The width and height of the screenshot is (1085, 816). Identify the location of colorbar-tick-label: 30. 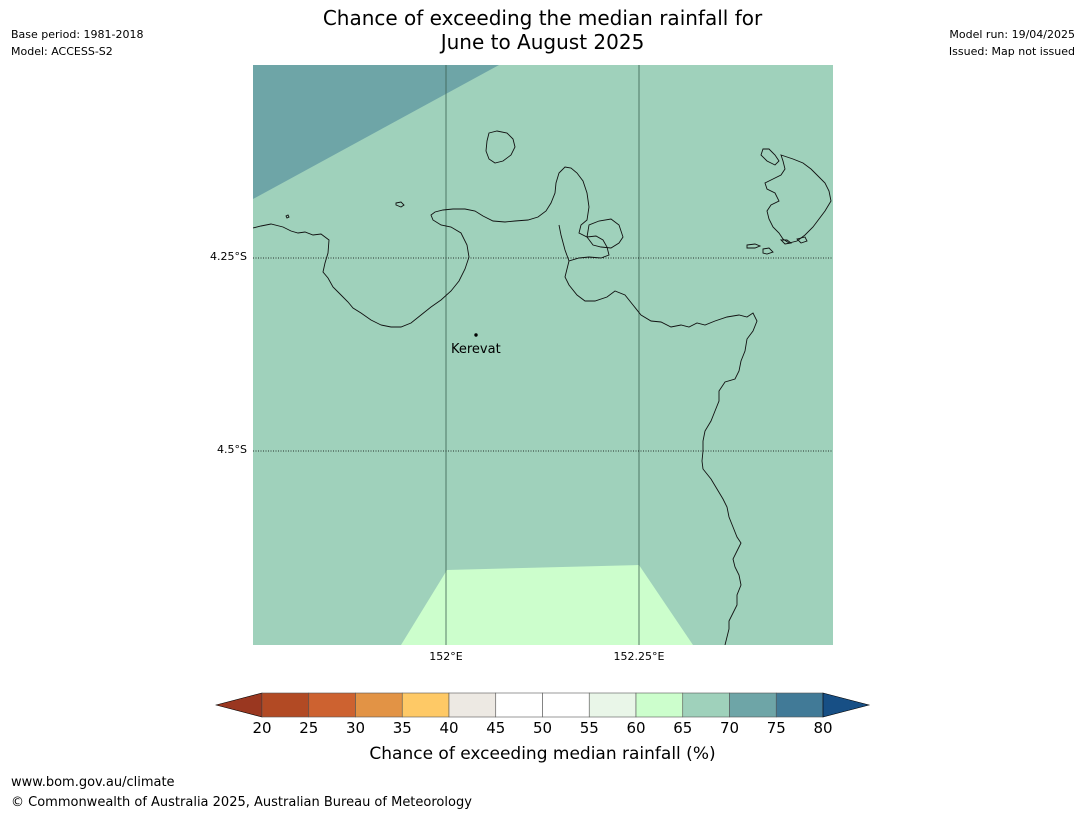
(355, 728).